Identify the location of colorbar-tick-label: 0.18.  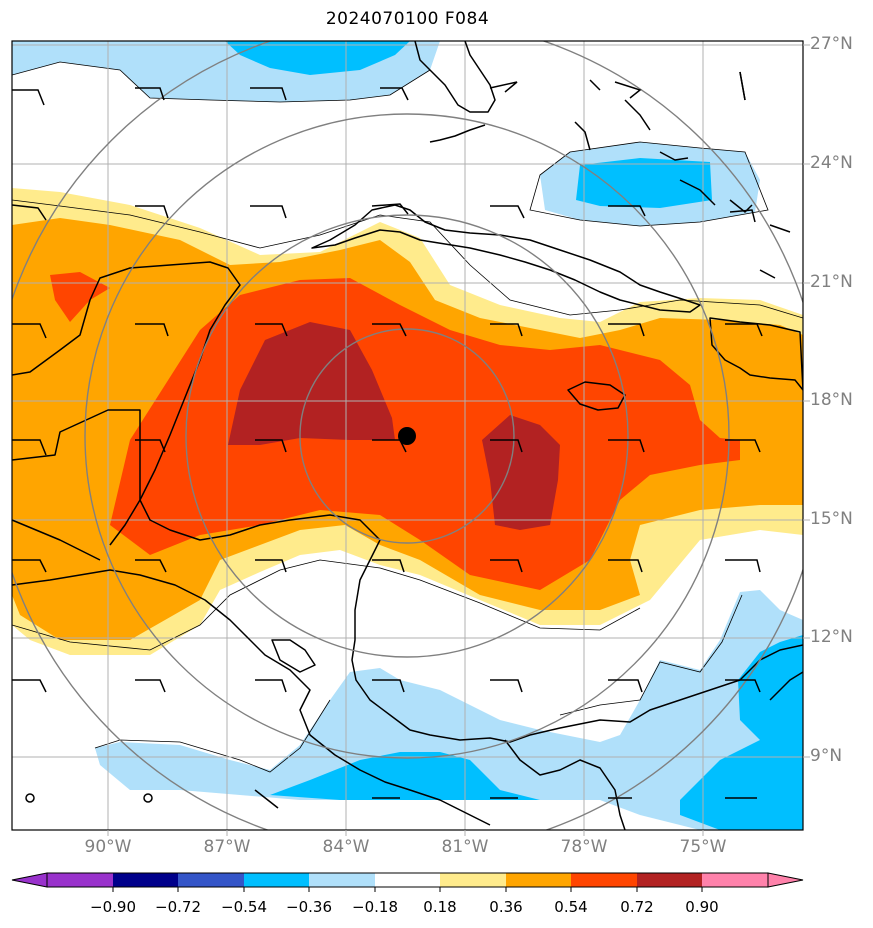
(440, 907).